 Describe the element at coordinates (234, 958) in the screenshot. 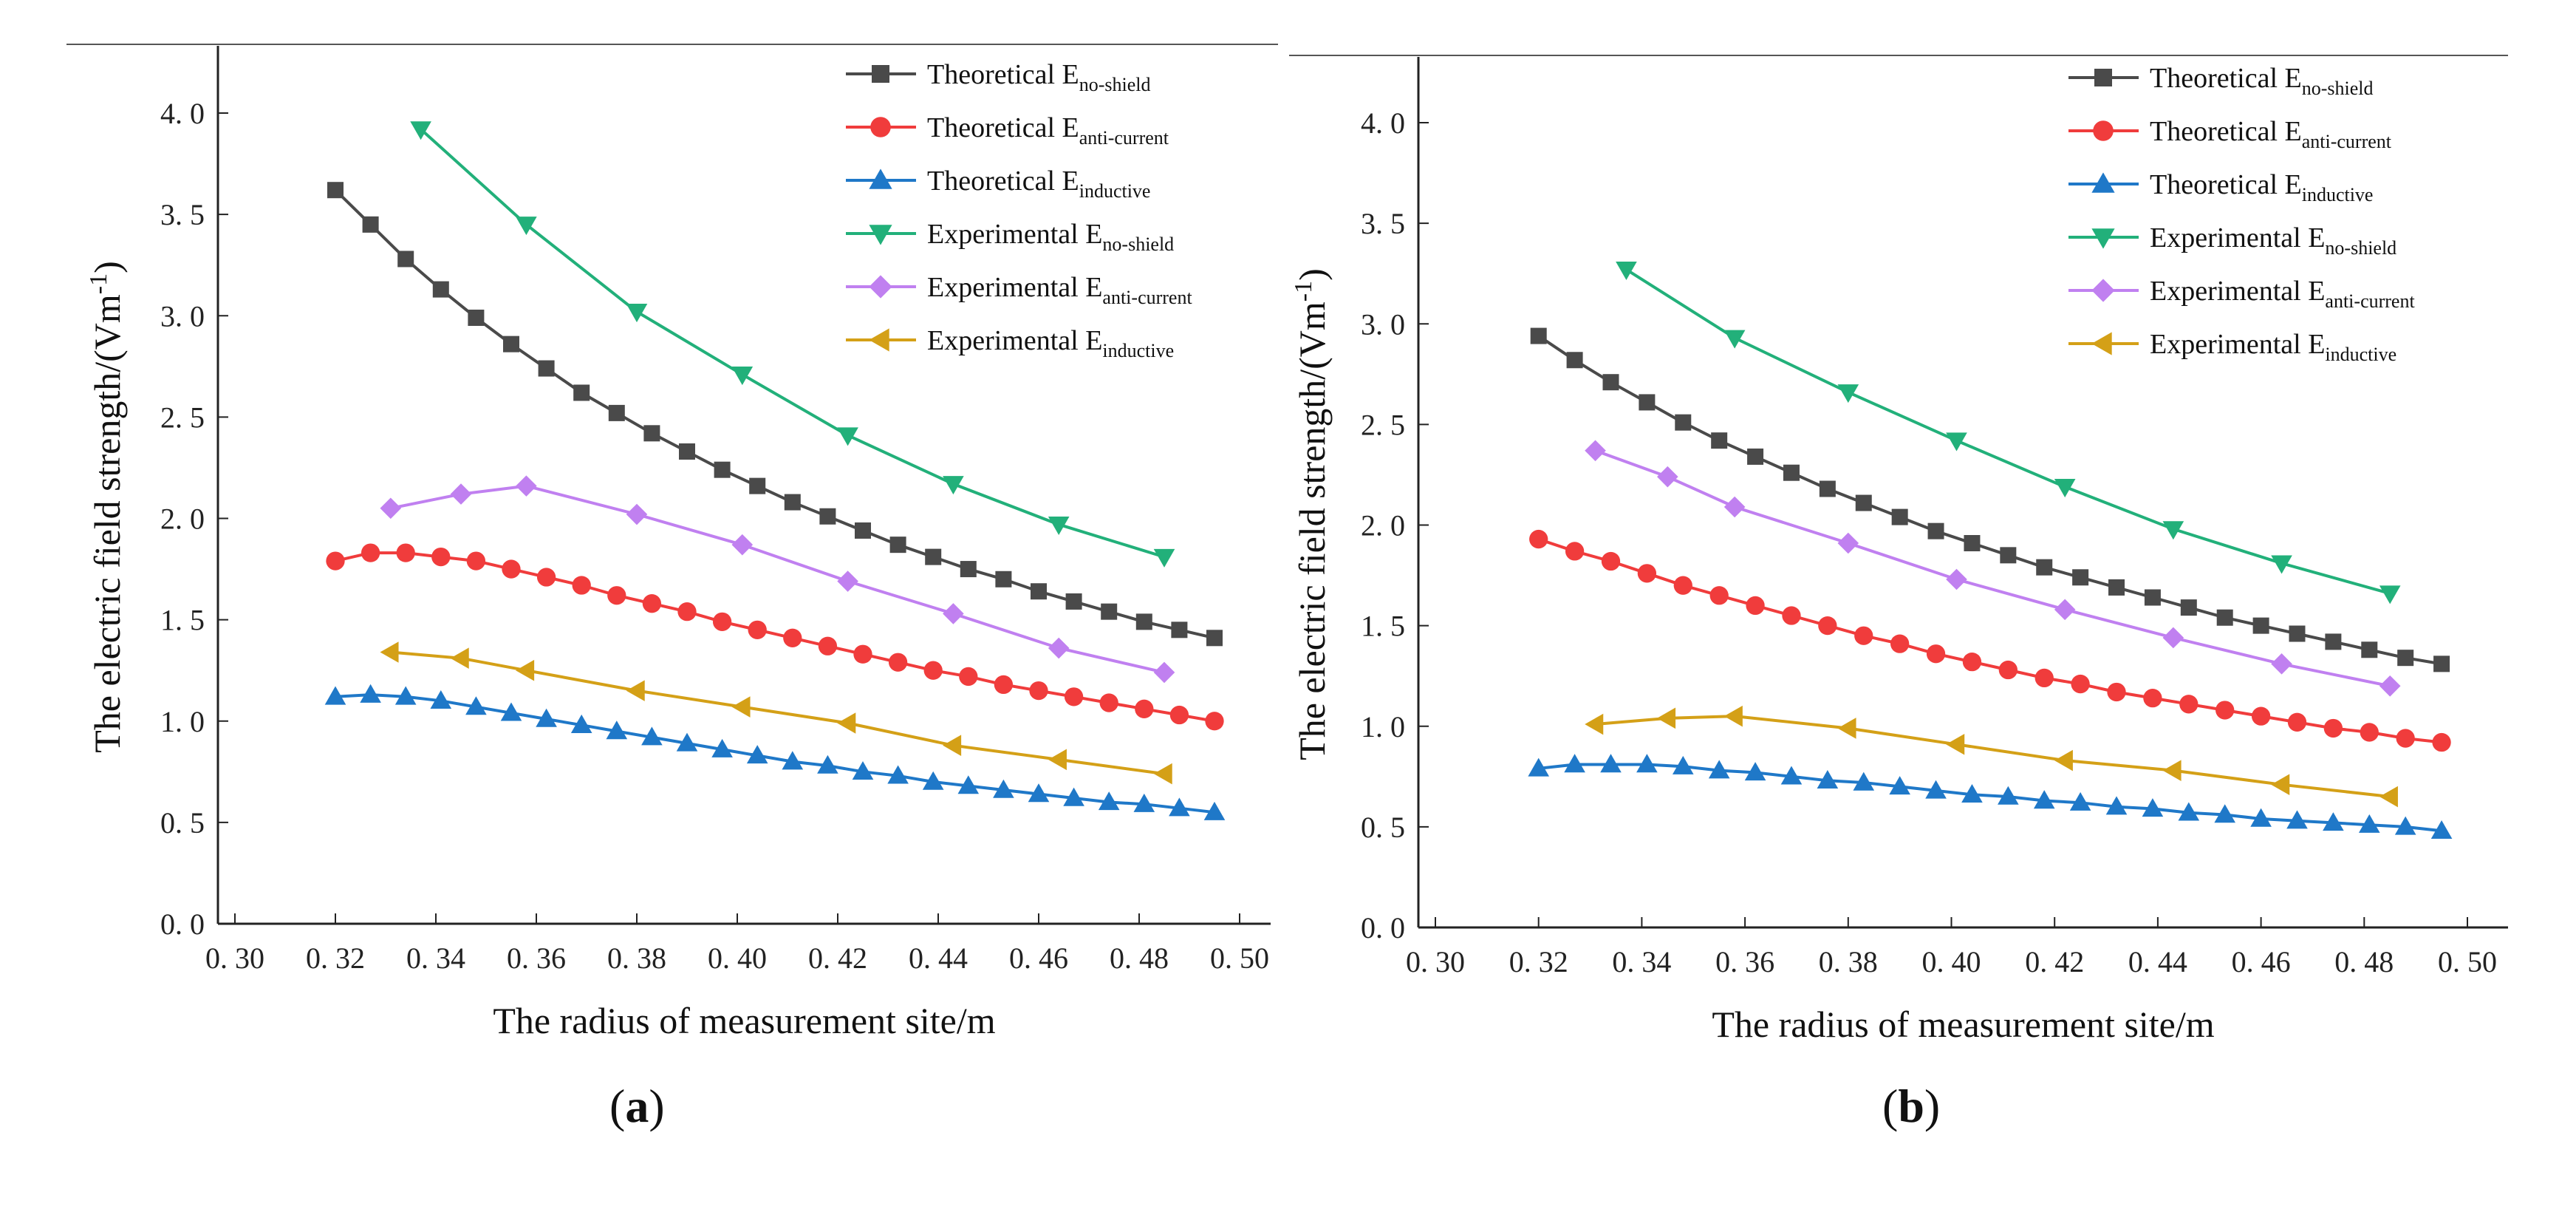

I see `x-tick-label: 0. 30` at that location.